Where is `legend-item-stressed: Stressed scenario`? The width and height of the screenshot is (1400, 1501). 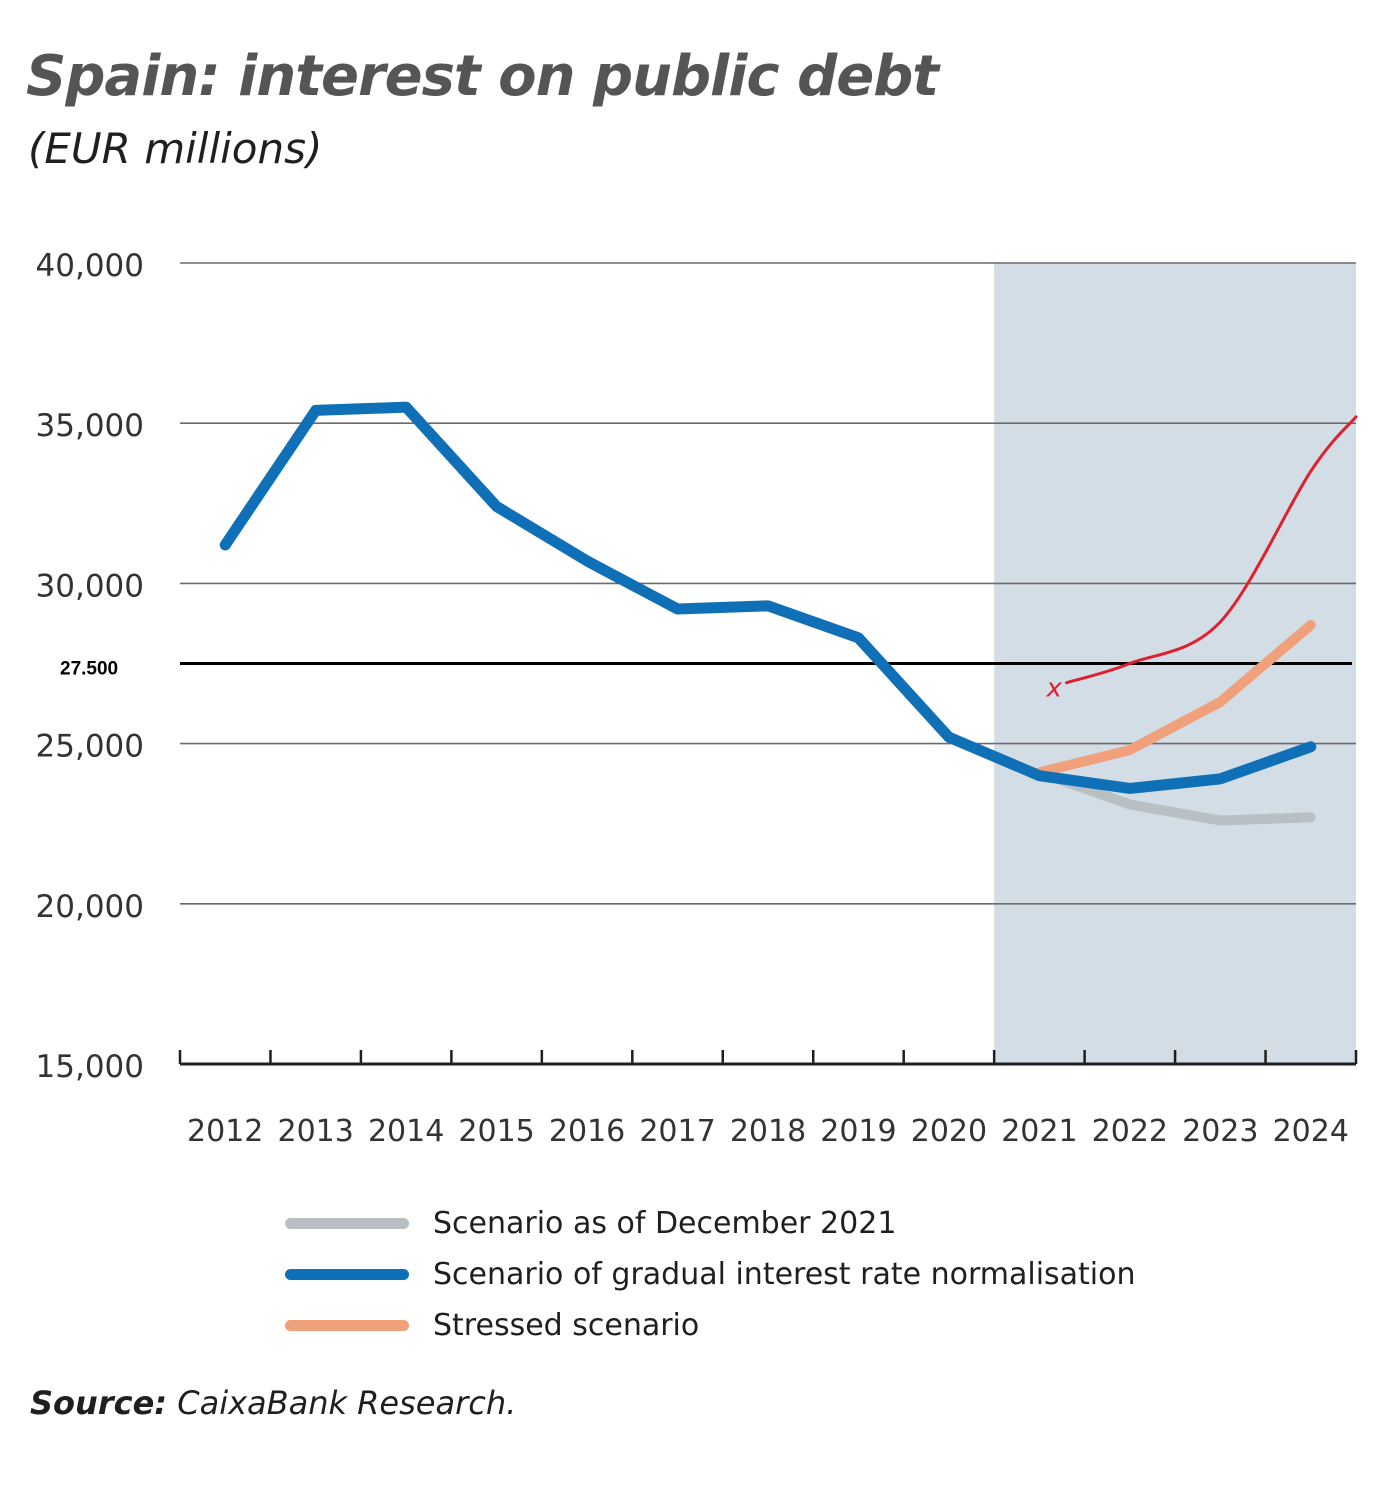 legend-item-stressed: Stressed scenario is located at coordinates (710, 1325).